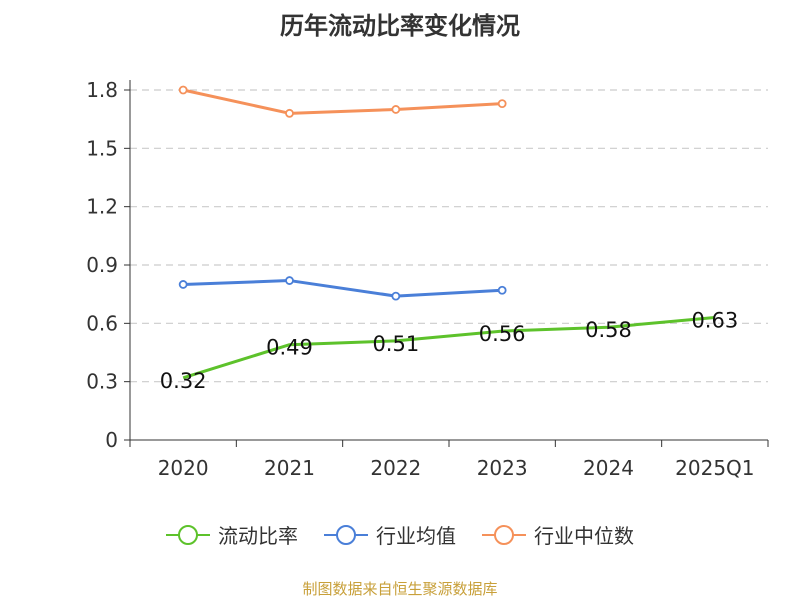  Describe the element at coordinates (400, 589) in the screenshot. I see `source-note: 制图数据来自恒生聚源数据库` at that location.